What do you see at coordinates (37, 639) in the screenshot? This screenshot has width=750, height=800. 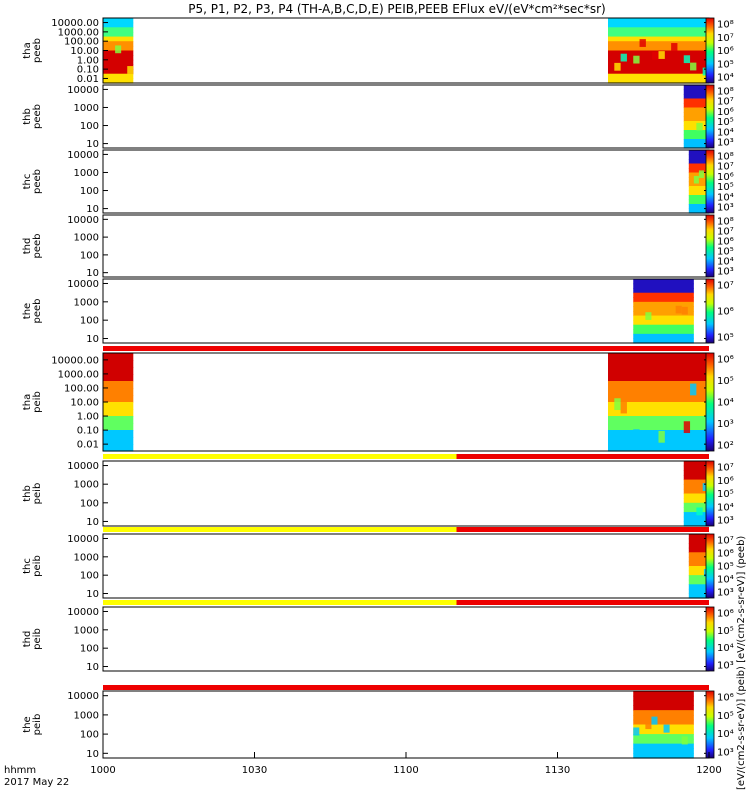 I see `y-label-instrument: peib` at bounding box center [37, 639].